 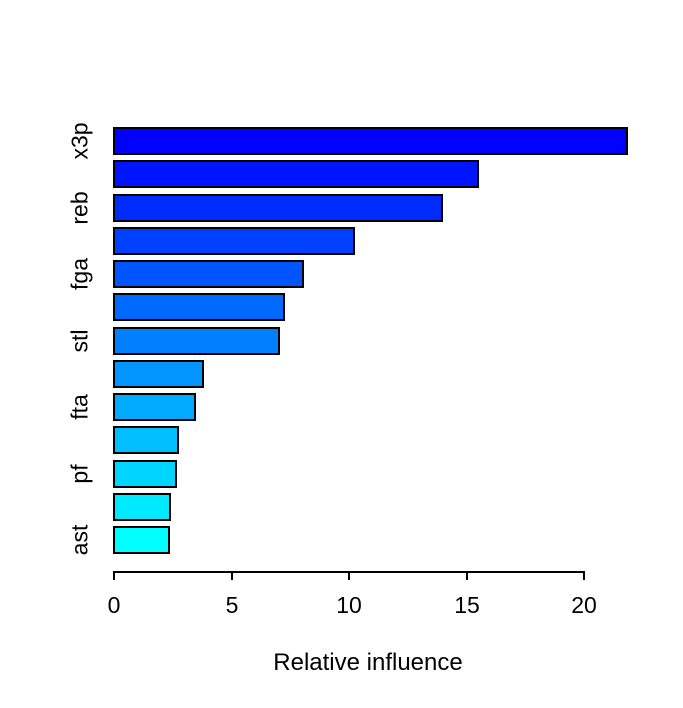 I want to click on y-axis-label-fga: fga, so click(x=79, y=274).